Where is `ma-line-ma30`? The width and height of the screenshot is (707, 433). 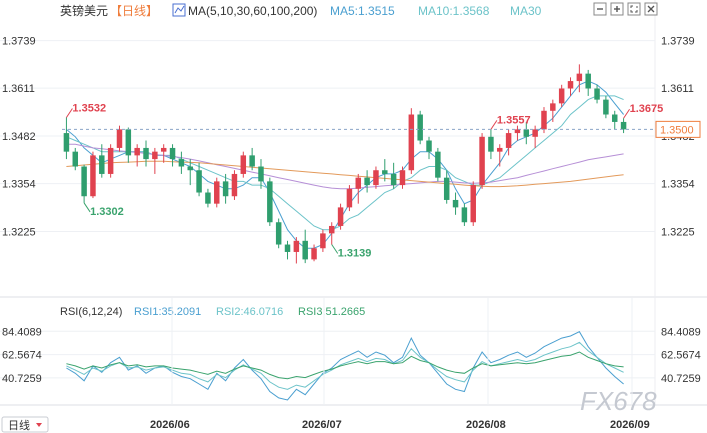
ma-line-ma30 is located at coordinates (345, 166).